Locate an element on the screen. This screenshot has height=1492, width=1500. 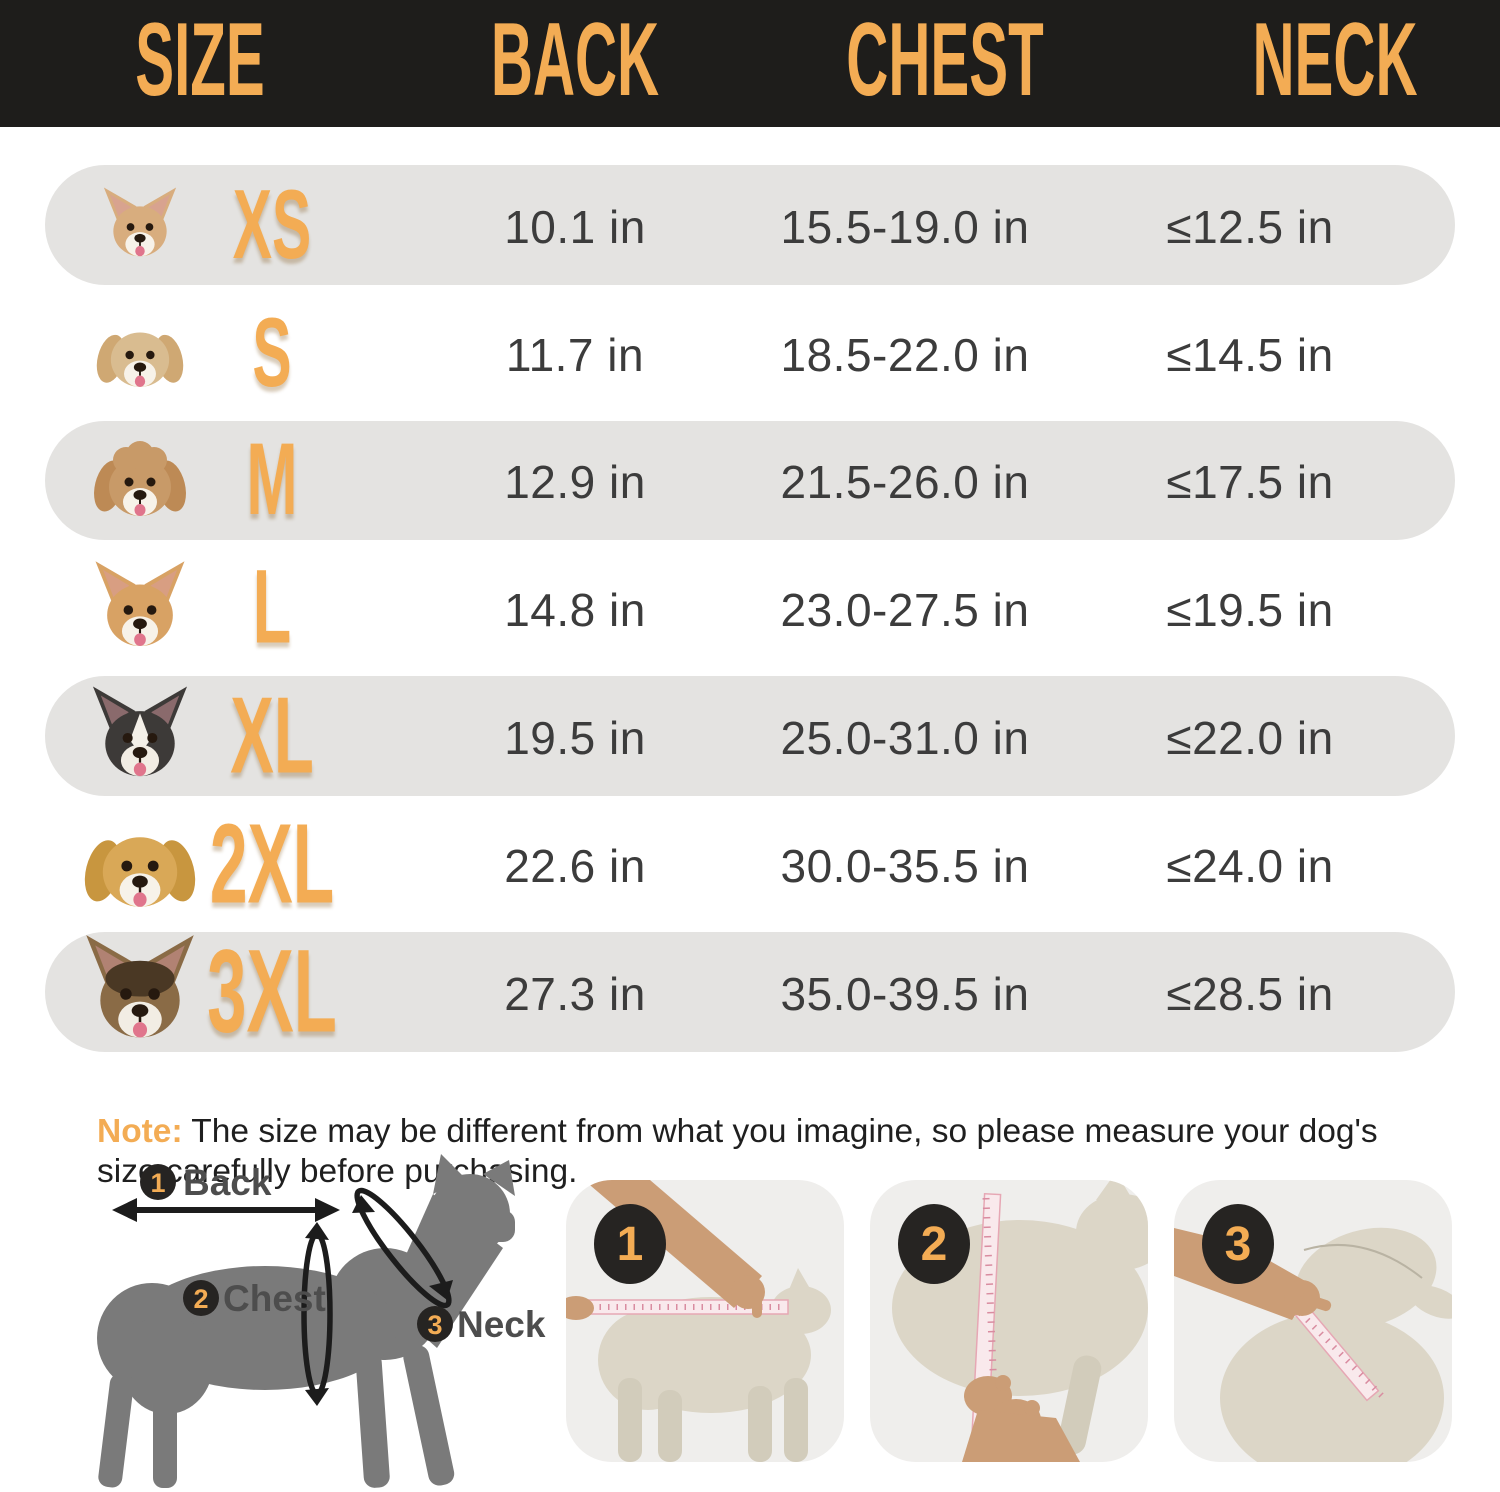
size-label: S is located at coordinates (272, 351).